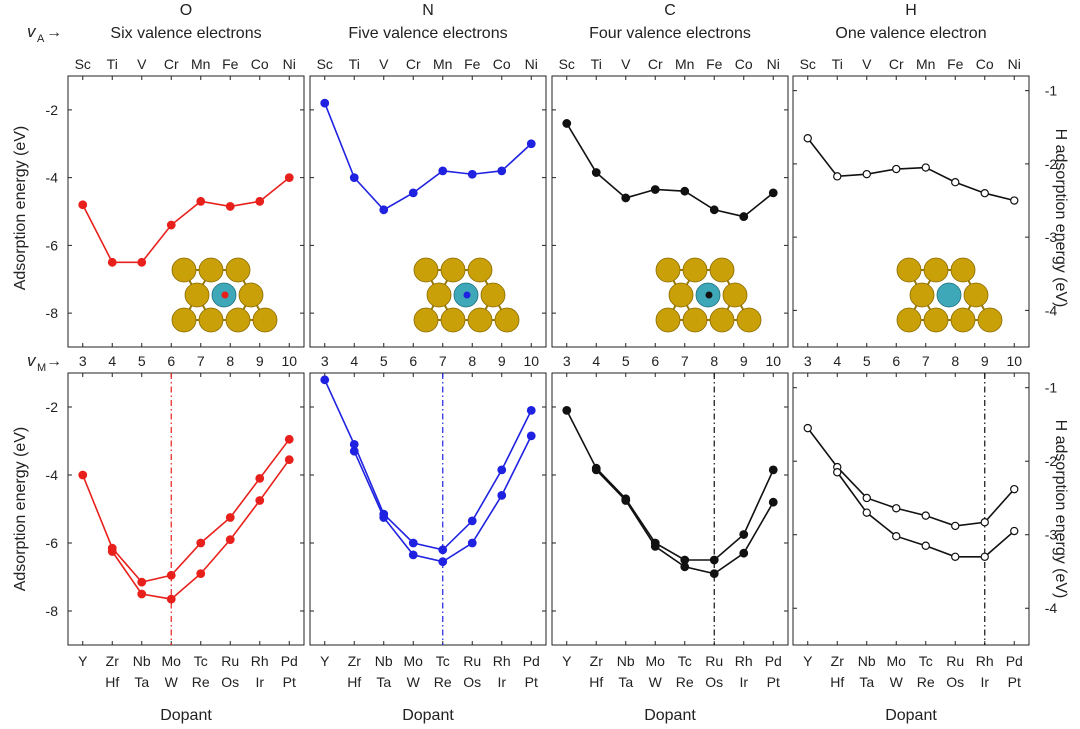  What do you see at coordinates (230, 661) in the screenshot?
I see `dopant-label: Ru` at bounding box center [230, 661].